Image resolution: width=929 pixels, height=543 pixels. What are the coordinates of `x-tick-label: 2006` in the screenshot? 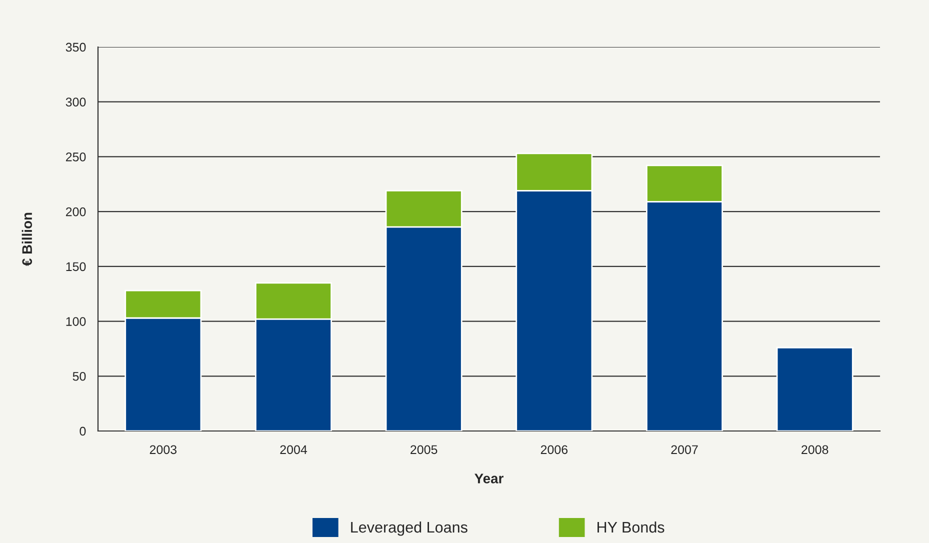 It's located at (554, 449).